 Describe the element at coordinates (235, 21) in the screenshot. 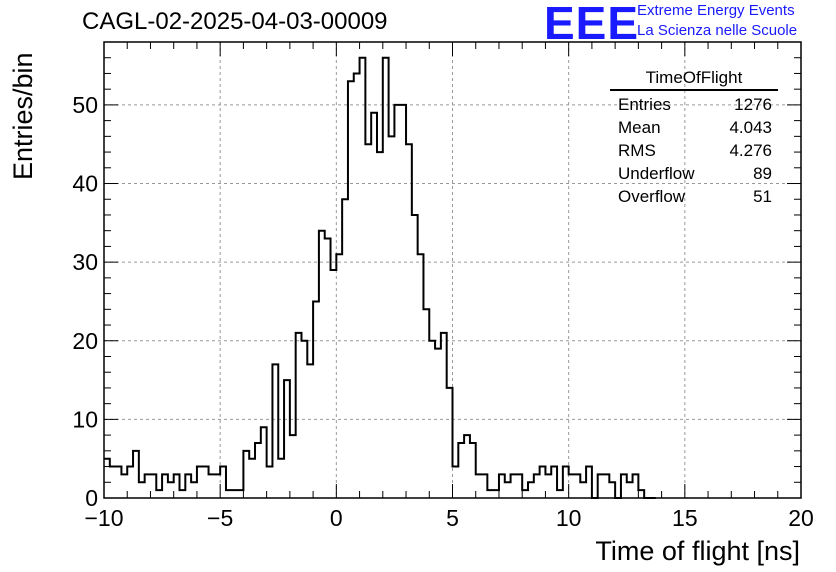

I see `chart-title: CAGL-02-2025-04-03-00009` at that location.